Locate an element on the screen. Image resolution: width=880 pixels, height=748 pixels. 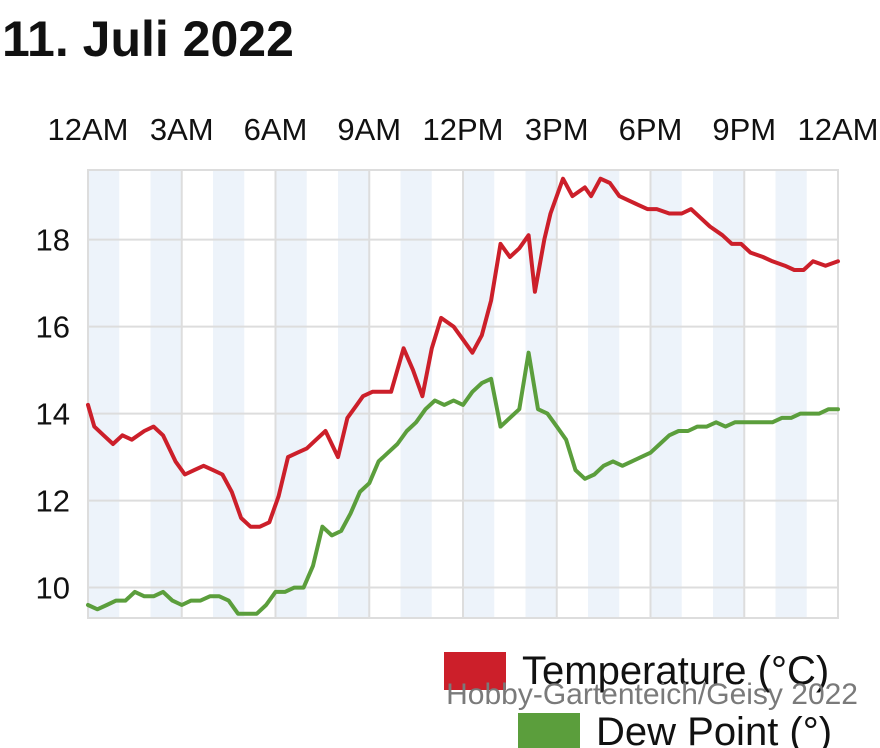
watermark-text: Hobby-Gartenteich/Geisy 2022 is located at coordinates (652, 694).